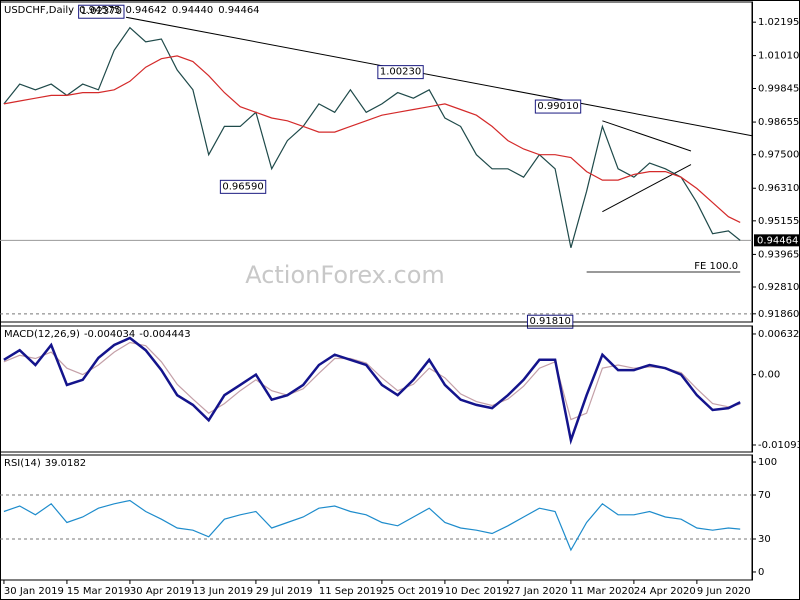 The width and height of the screenshot is (800, 600). Describe the element at coordinates (413, 591) in the screenshot. I see `x-tick-label: 25 Oct 2019` at that location.